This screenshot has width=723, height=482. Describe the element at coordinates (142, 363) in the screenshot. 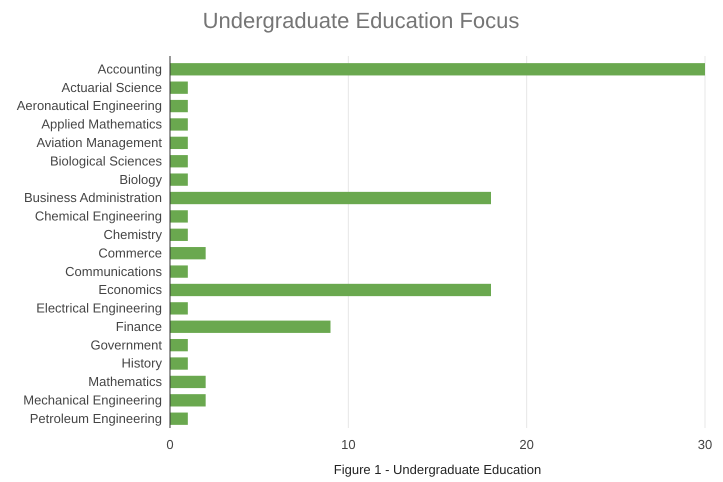

I see `y-tick-label: History` at that location.